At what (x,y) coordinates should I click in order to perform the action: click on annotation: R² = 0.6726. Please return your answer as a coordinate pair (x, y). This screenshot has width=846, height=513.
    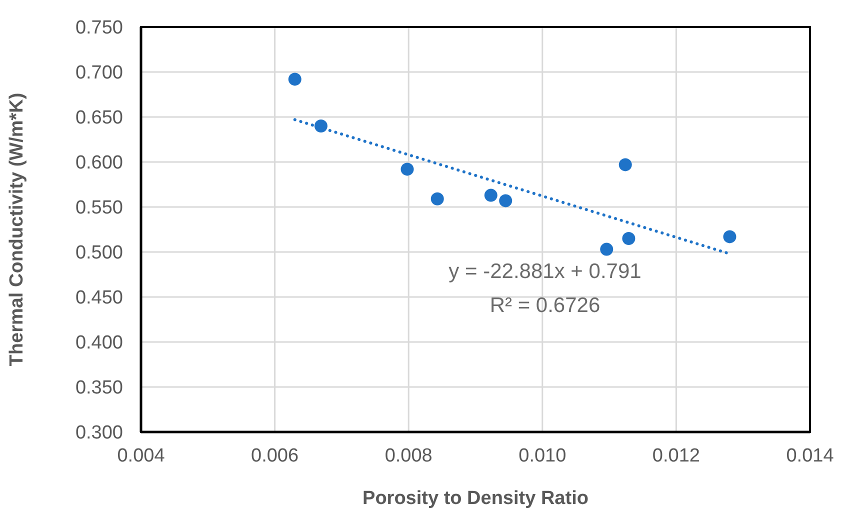
    Looking at the image, I should click on (545, 306).